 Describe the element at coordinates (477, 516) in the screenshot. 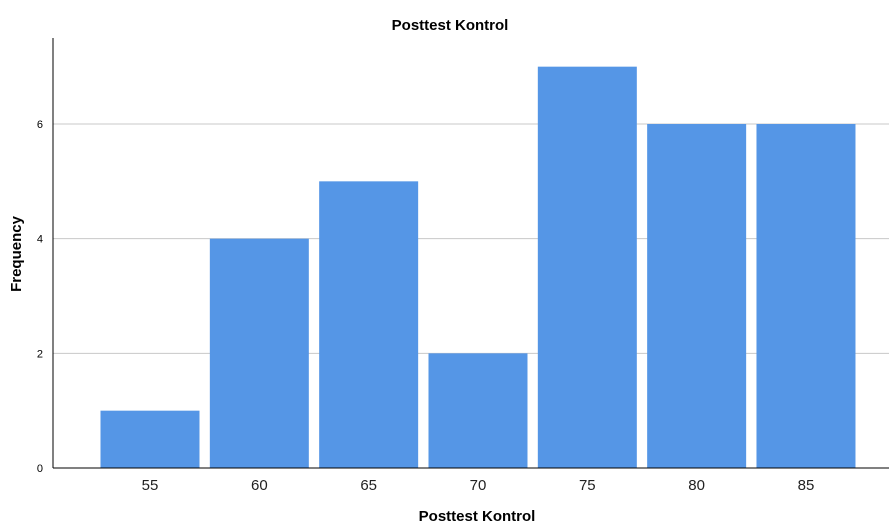

I see `x-axis-label: Posttest Kontrol` at that location.